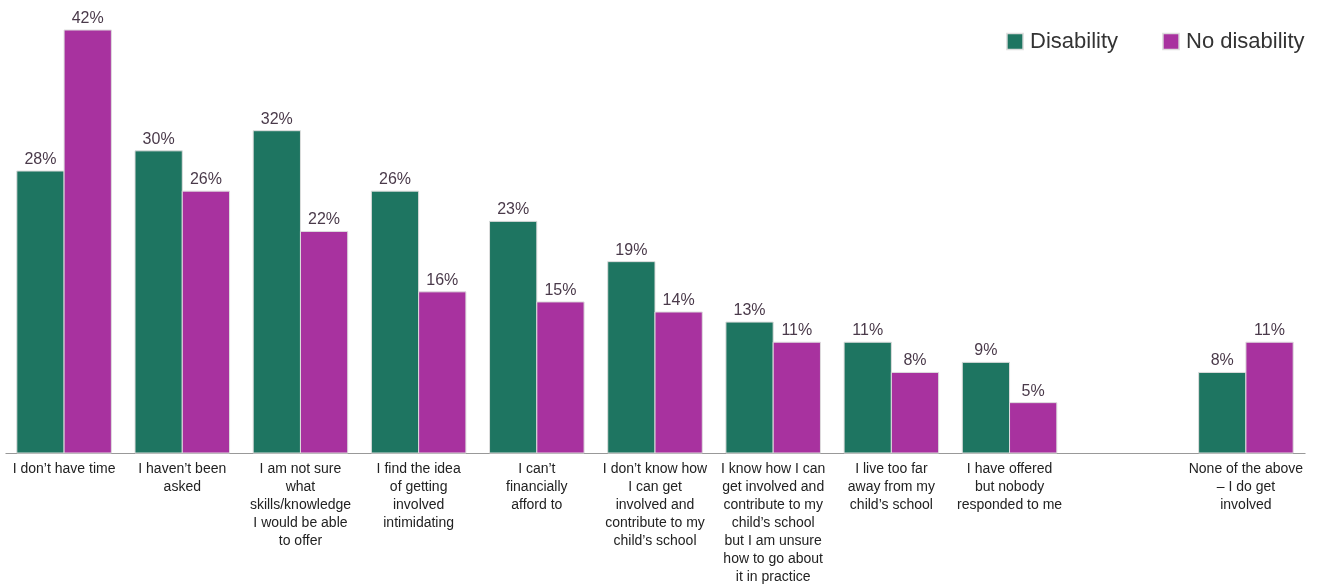 This screenshot has width=1325, height=588. What do you see at coordinates (300, 503) in the screenshot?
I see `x-tick-label: I am not sure what skills/knowledge I would be able to offer` at bounding box center [300, 503].